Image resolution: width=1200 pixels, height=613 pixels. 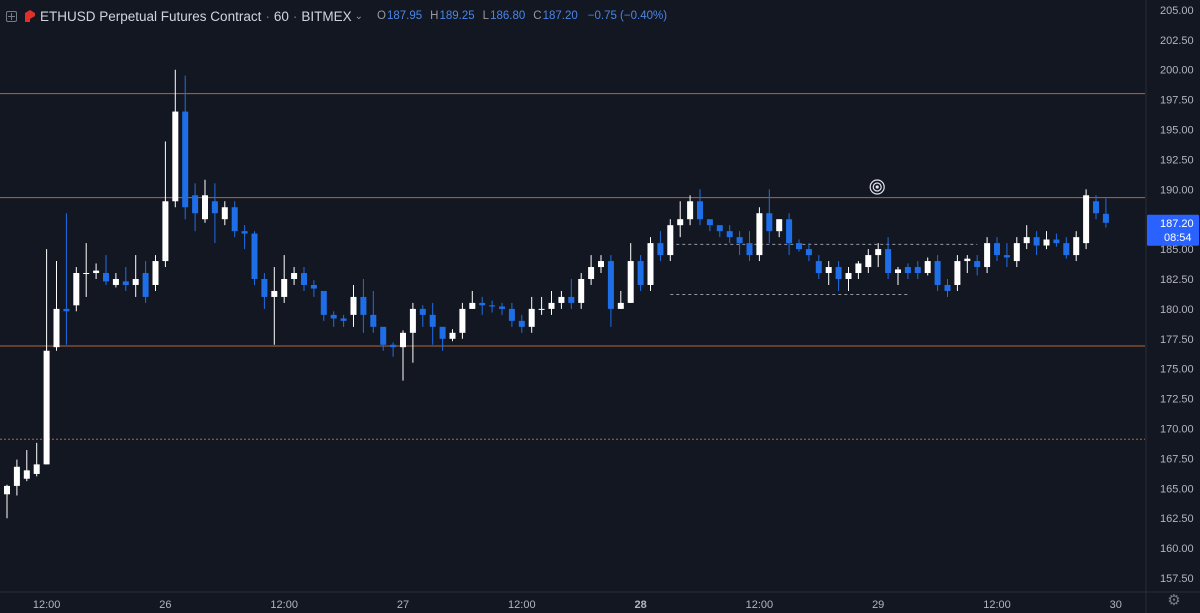 What do you see at coordinates (1177, 250) in the screenshot?
I see `price-tick-label: 185.00` at bounding box center [1177, 250].